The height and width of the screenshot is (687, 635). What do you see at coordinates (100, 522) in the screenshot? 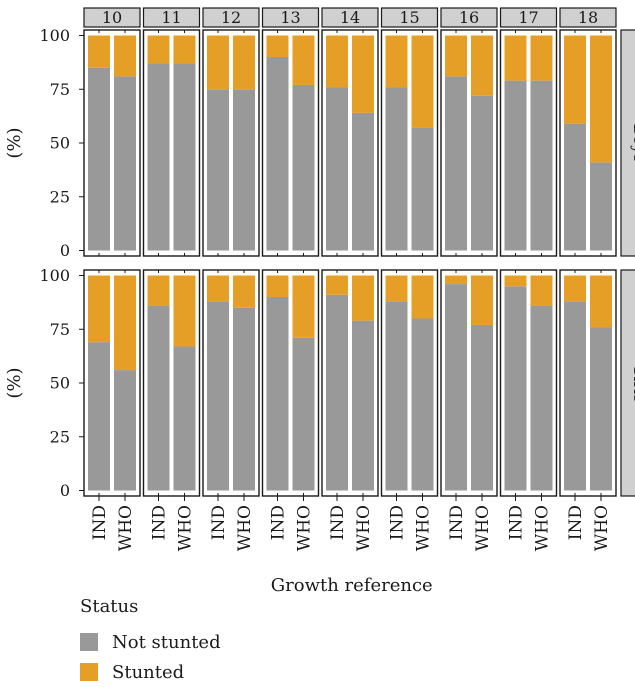
I see `x-tick-label-10-ind: IND` at bounding box center [100, 522].